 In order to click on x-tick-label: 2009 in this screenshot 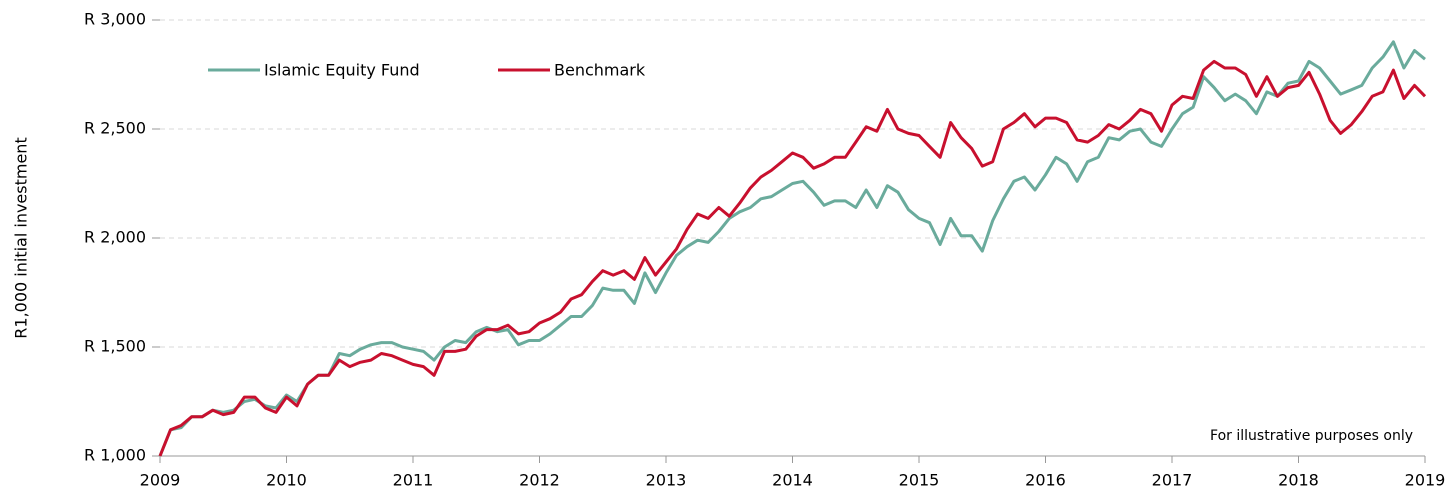, I will do `click(160, 480)`.